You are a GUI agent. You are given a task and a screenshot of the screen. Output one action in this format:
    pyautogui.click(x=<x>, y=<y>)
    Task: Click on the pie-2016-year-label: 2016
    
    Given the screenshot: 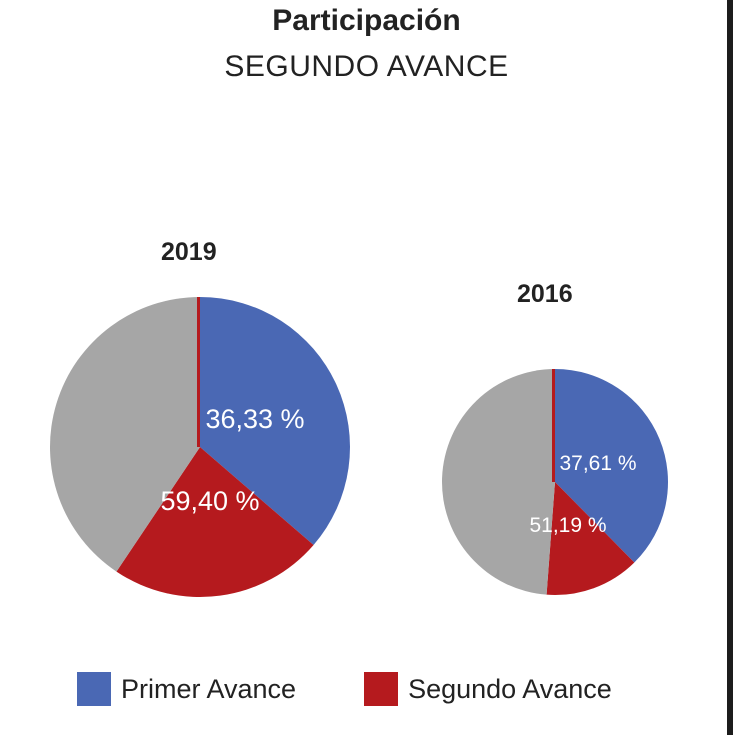 What is the action you would take?
    pyautogui.click(x=545, y=294)
    